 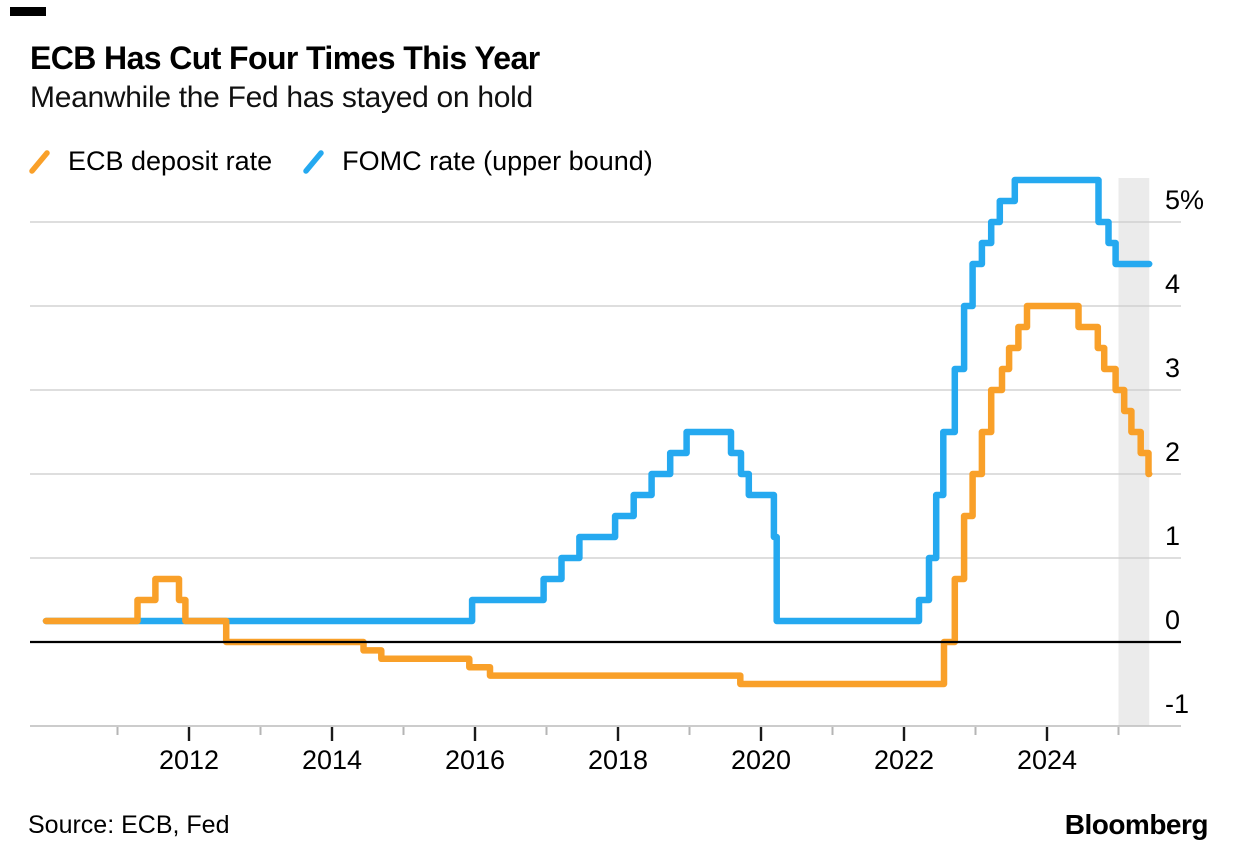 I want to click on bloomberg-logo: Bloomberg, so click(x=1136, y=824).